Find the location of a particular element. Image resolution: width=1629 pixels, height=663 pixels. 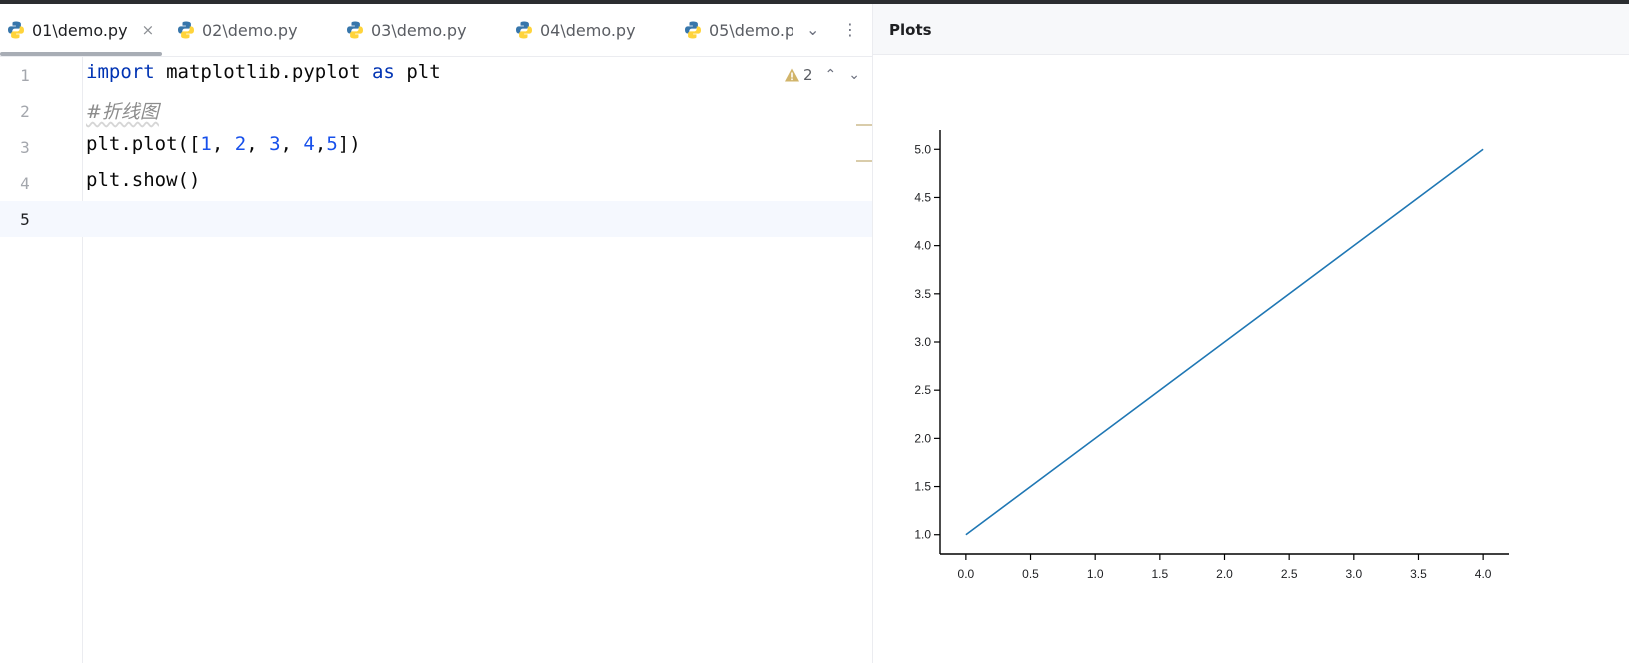

more-options-icon: ⋮ is located at coordinates (850, 29).